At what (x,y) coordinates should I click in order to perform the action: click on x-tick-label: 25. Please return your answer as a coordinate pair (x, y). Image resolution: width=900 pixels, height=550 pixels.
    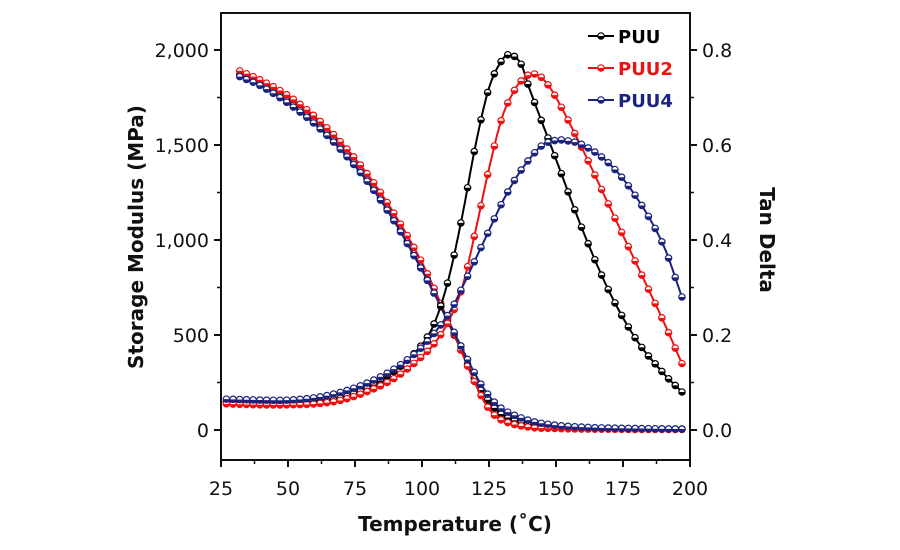
    Looking at the image, I should click on (221, 489).